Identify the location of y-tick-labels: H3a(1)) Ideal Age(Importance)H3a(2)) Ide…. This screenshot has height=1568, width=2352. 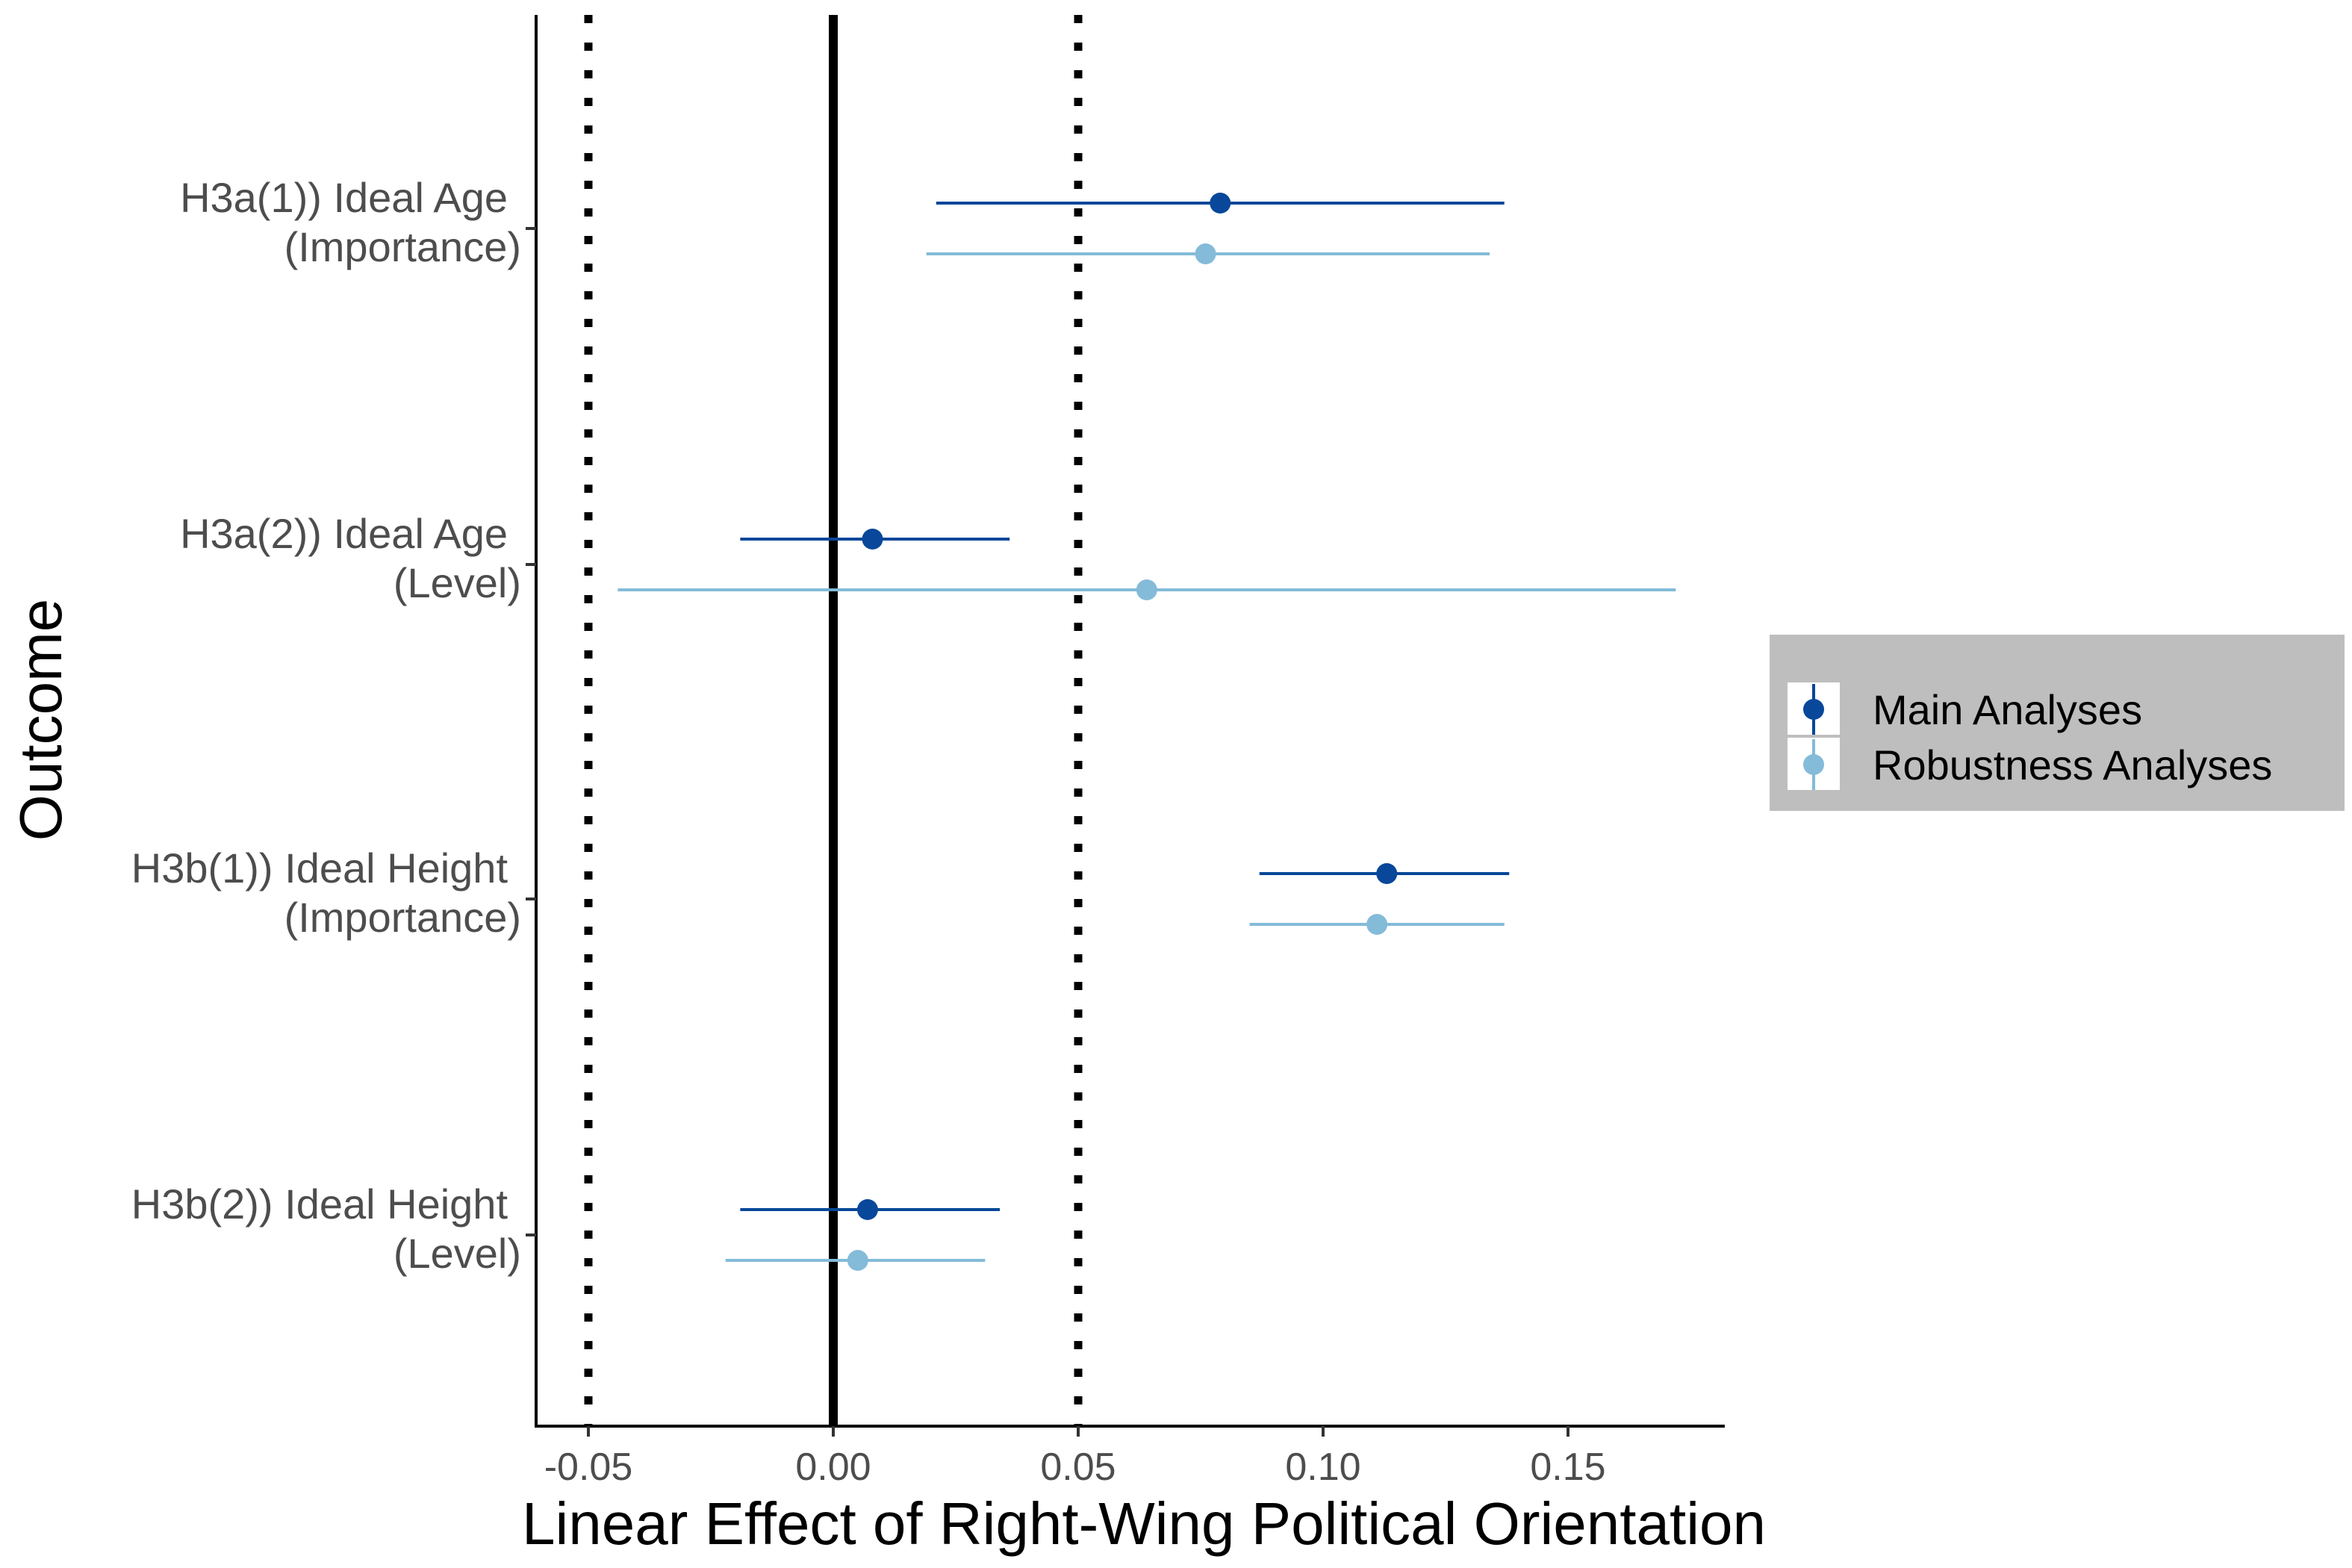
(326, 725).